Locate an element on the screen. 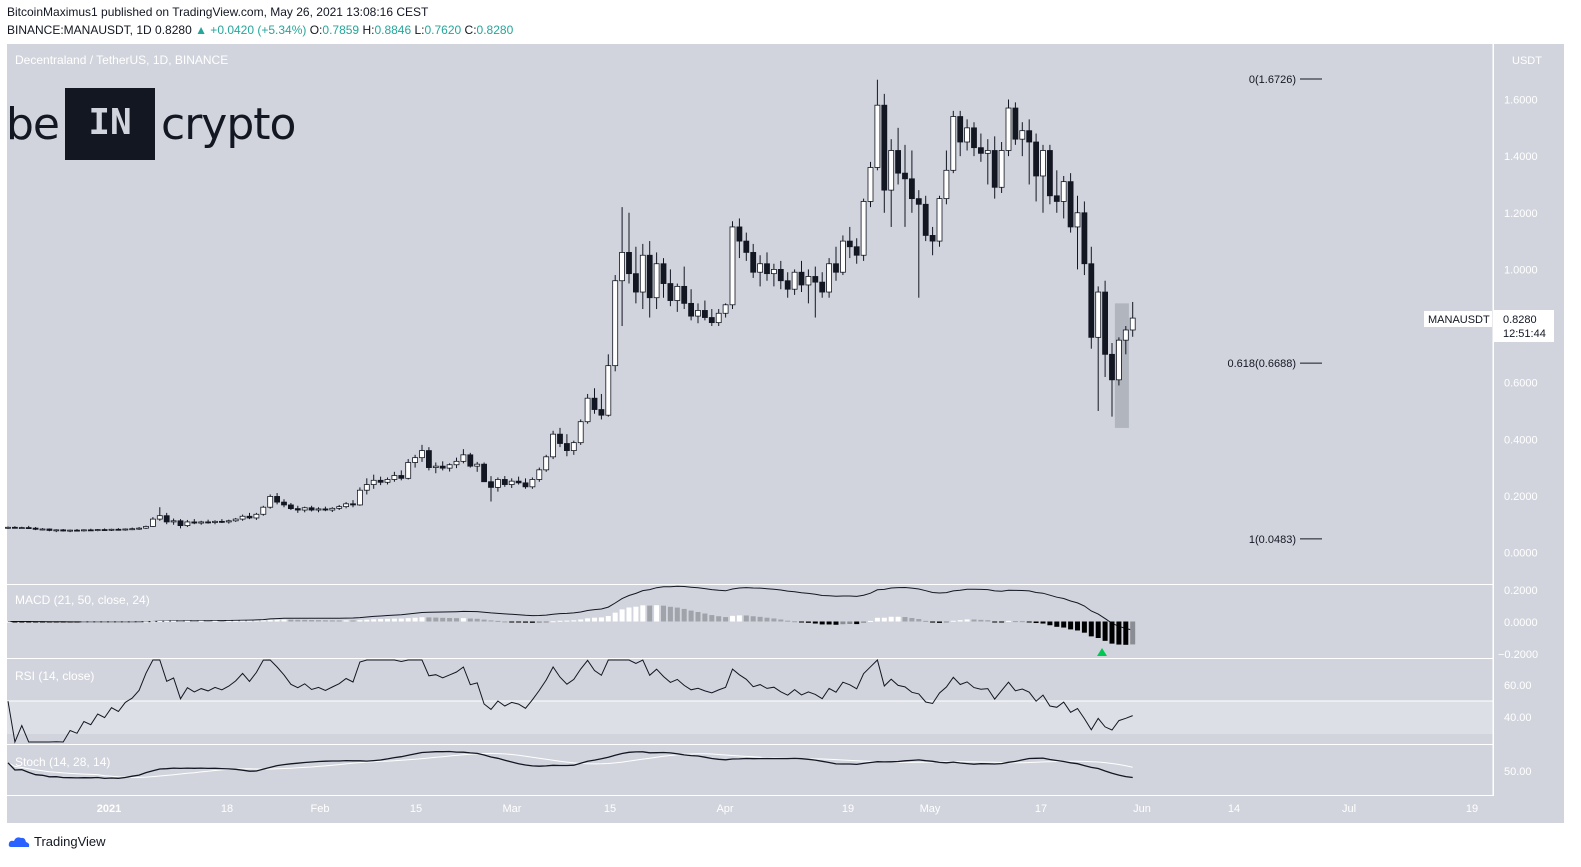 Image resolution: width=1581 pixels, height=867 pixels. rsi-indicator is located at coordinates (570, 701).